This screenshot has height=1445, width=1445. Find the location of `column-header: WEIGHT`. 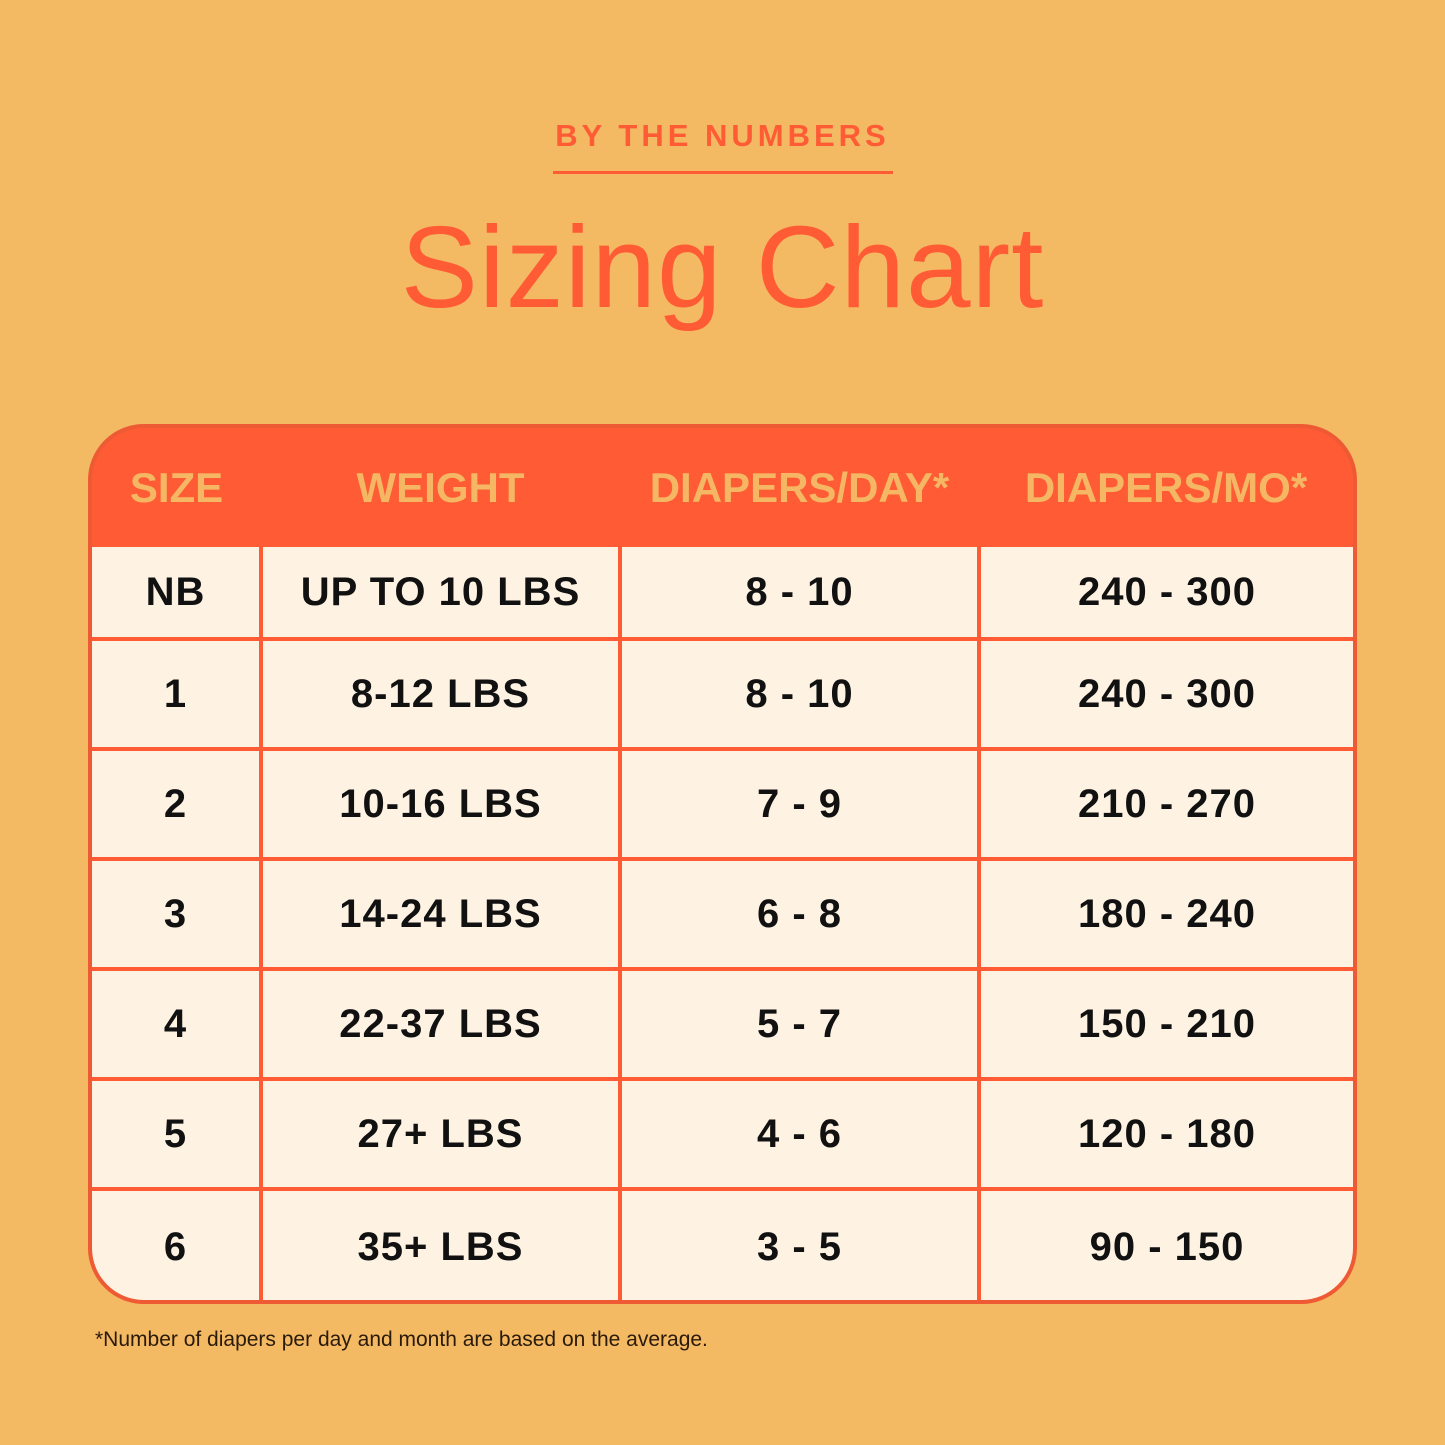

column-header: WEIGHT is located at coordinates (440, 487).